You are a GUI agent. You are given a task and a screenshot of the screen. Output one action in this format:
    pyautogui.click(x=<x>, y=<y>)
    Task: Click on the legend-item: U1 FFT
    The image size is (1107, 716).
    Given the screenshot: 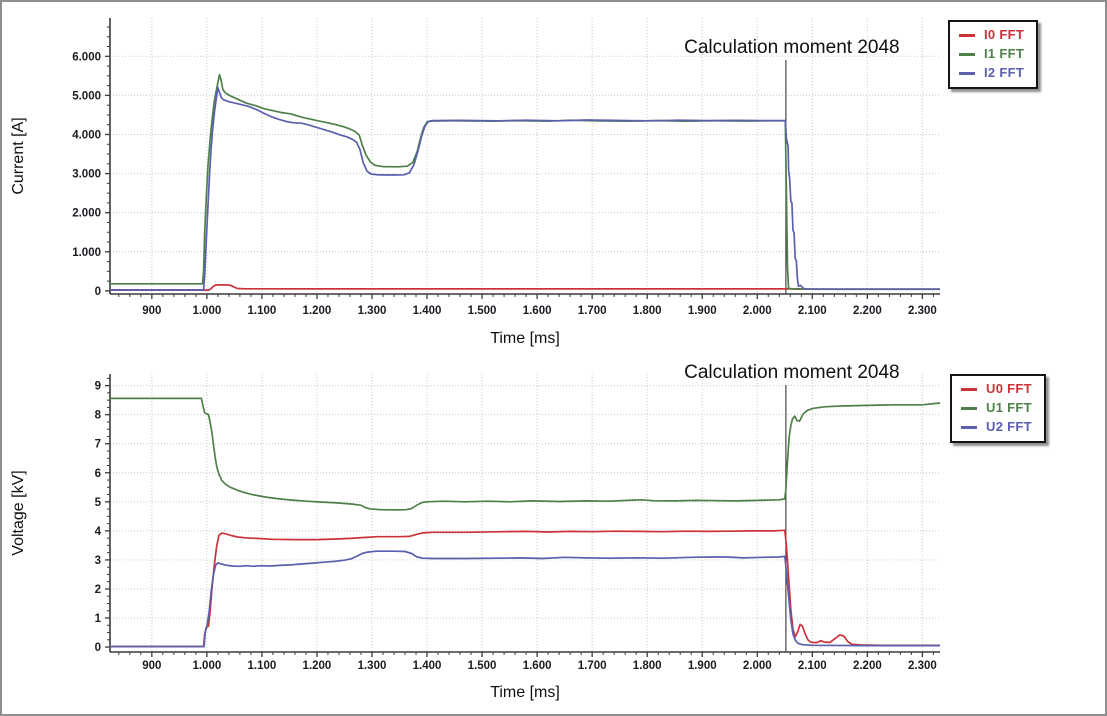 What is the action you would take?
    pyautogui.click(x=996, y=408)
    